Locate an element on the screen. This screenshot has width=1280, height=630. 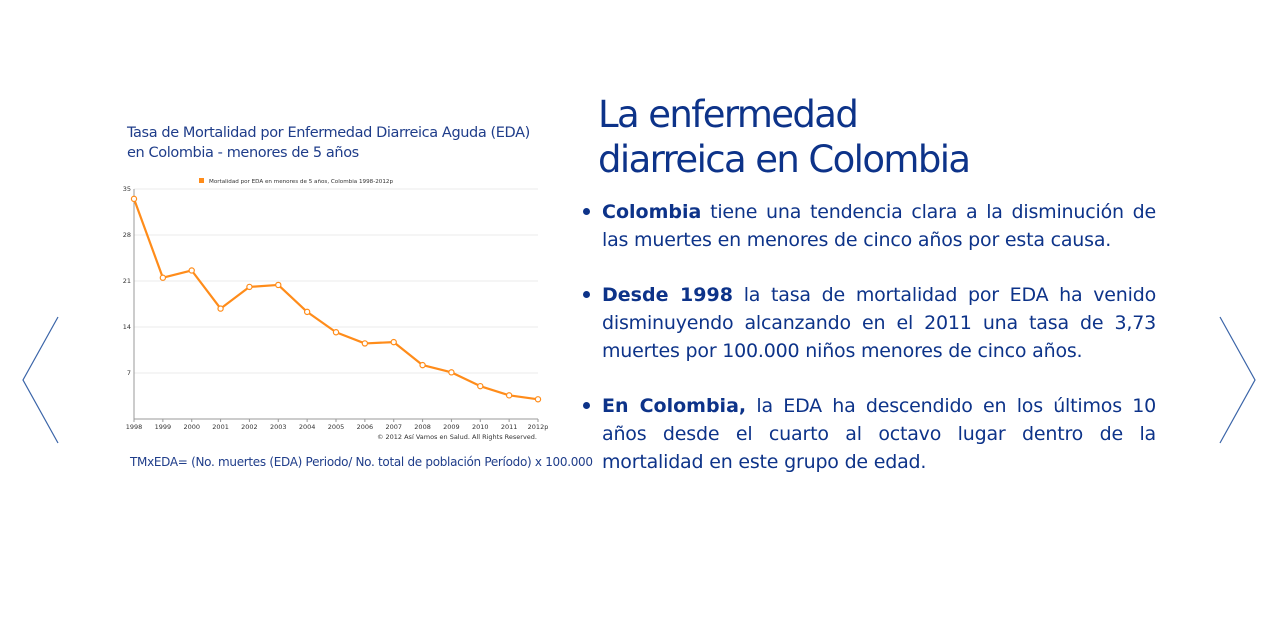
previous-slide-button is located at coordinates (40, 380).